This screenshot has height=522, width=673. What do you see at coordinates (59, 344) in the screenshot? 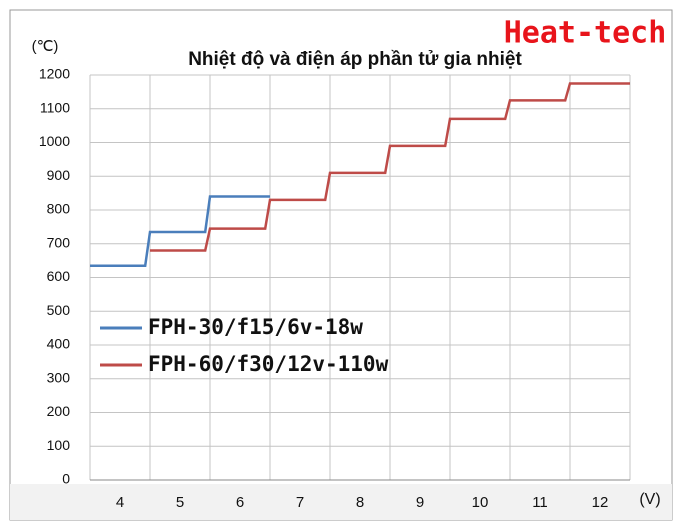
I see `y-tick-label: 400` at bounding box center [59, 344].